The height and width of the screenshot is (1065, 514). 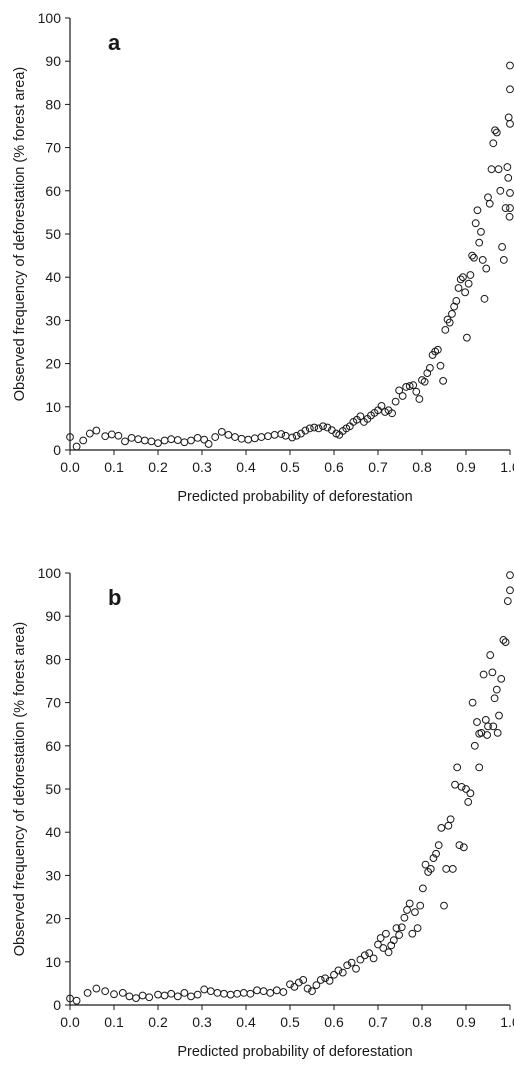 What do you see at coordinates (114, 597) in the screenshot?
I see `panel-letter: b` at bounding box center [114, 597].